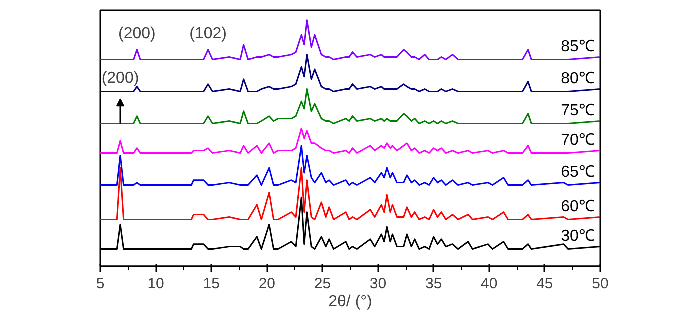  I want to click on annotation: (102), so click(208, 34).